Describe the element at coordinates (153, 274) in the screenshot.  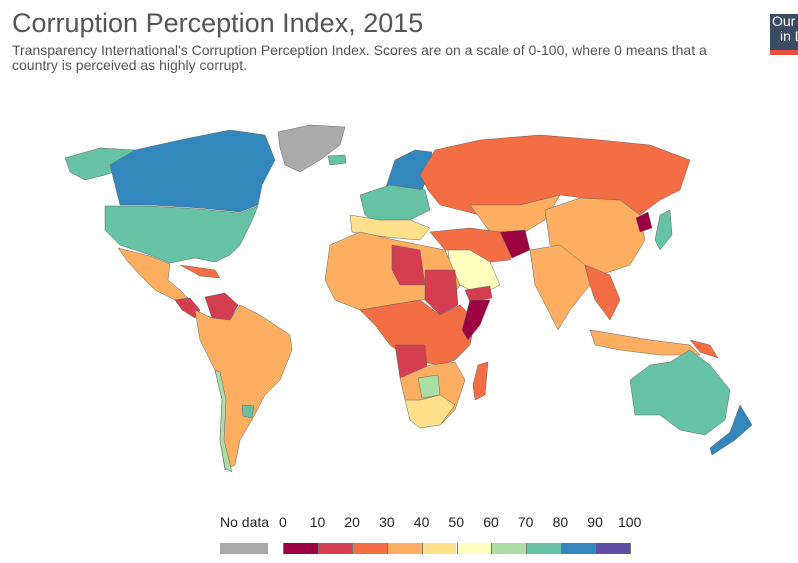
I see `country-mexico` at that location.